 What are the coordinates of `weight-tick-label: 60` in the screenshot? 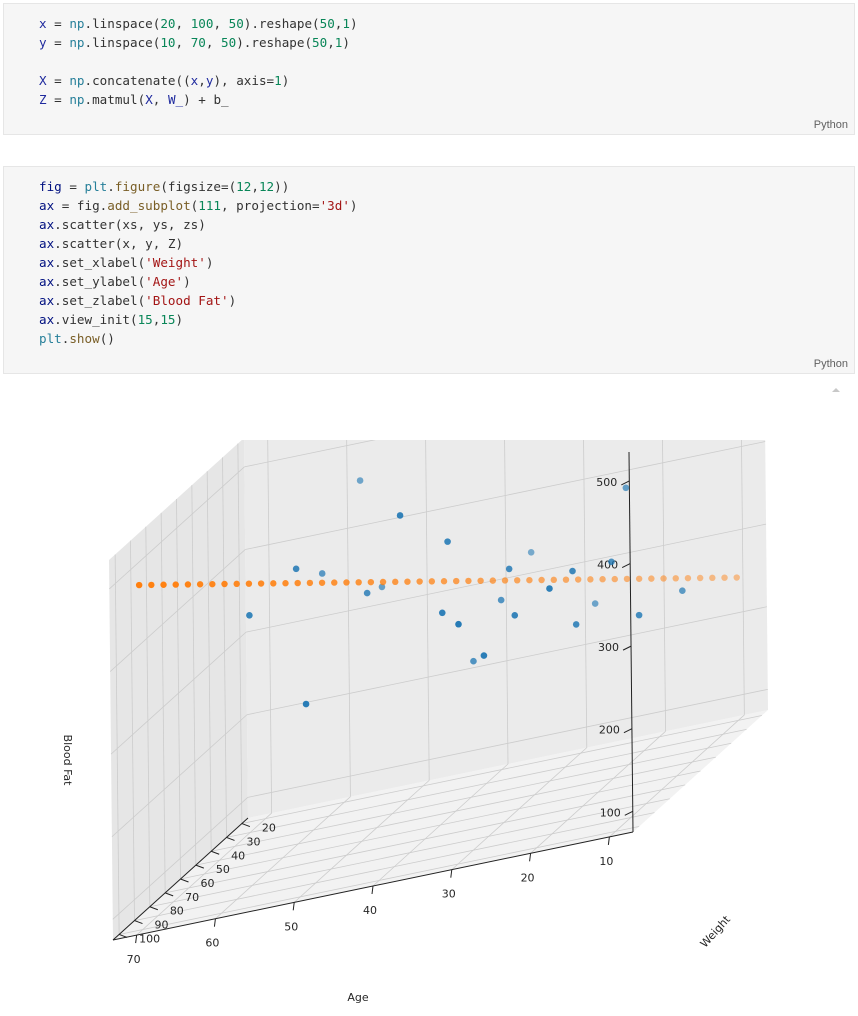 It's located at (208, 883).